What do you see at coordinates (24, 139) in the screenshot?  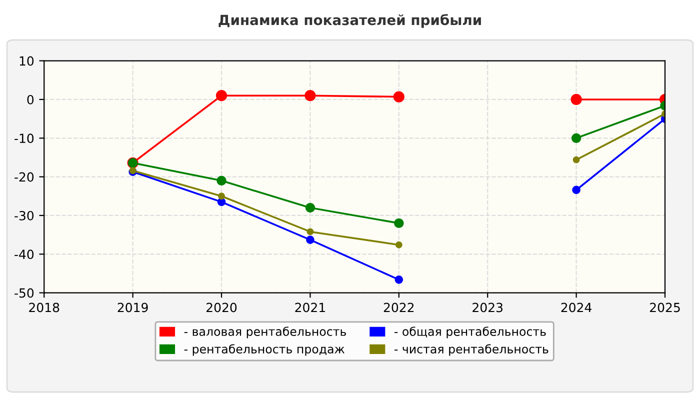 I see `y-tick-label: -10` at bounding box center [24, 139].